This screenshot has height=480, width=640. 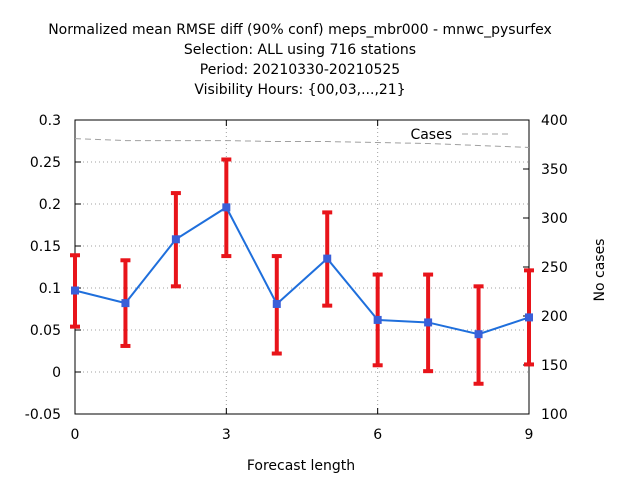 What do you see at coordinates (50, 121) in the screenshot?
I see `y-tick-label: 0.3` at bounding box center [50, 121].